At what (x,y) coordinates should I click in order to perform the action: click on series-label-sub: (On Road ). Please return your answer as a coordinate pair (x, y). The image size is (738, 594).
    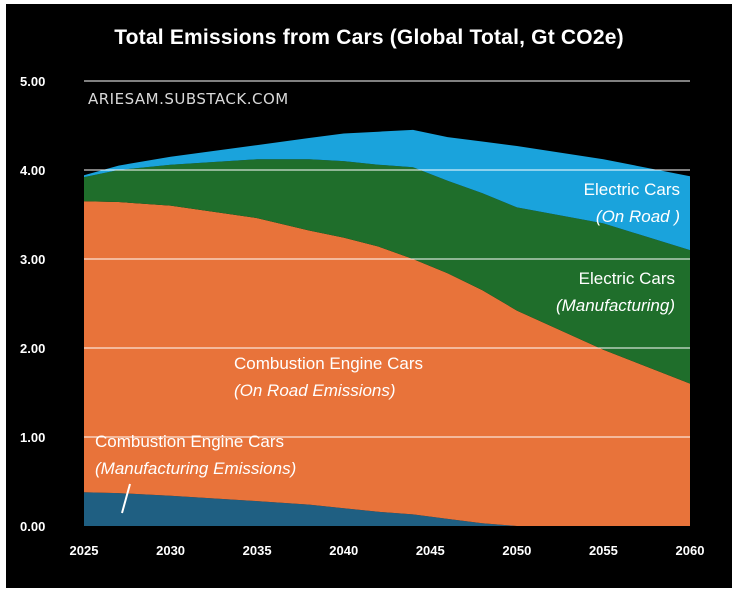
    Looking at the image, I should click on (638, 216).